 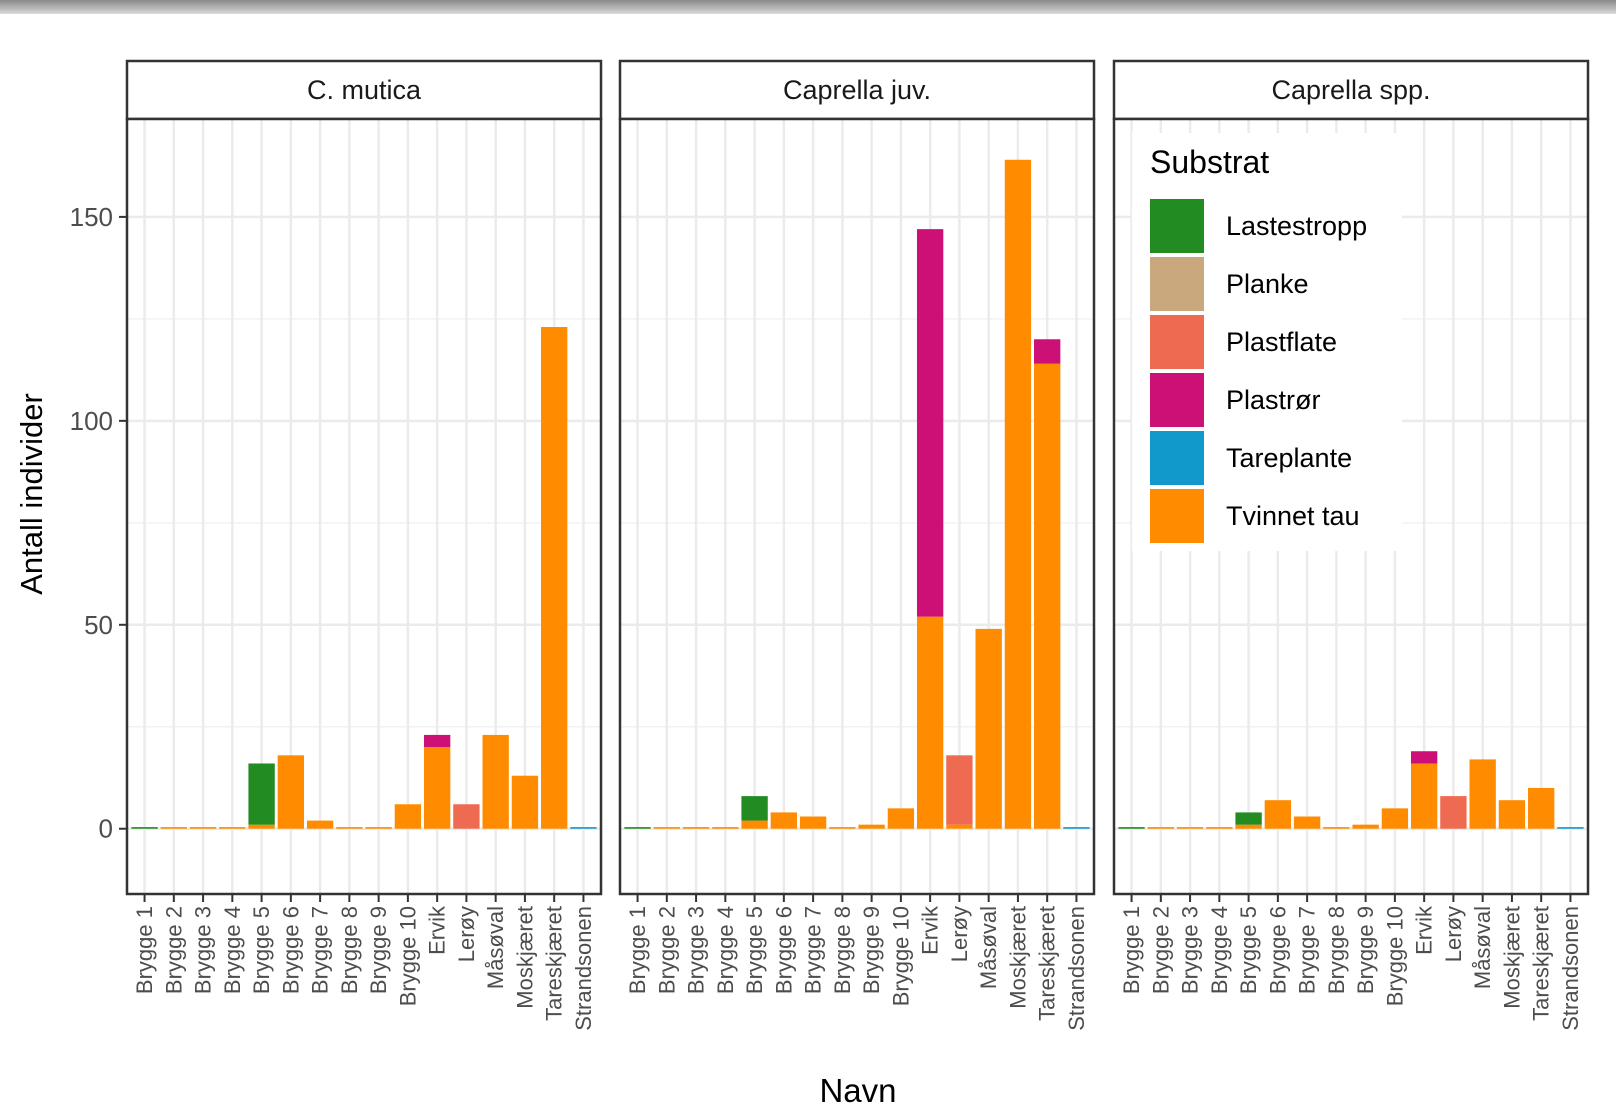 What do you see at coordinates (988, 947) in the screenshot?
I see `x-tick-label: Måsøval` at bounding box center [988, 947].